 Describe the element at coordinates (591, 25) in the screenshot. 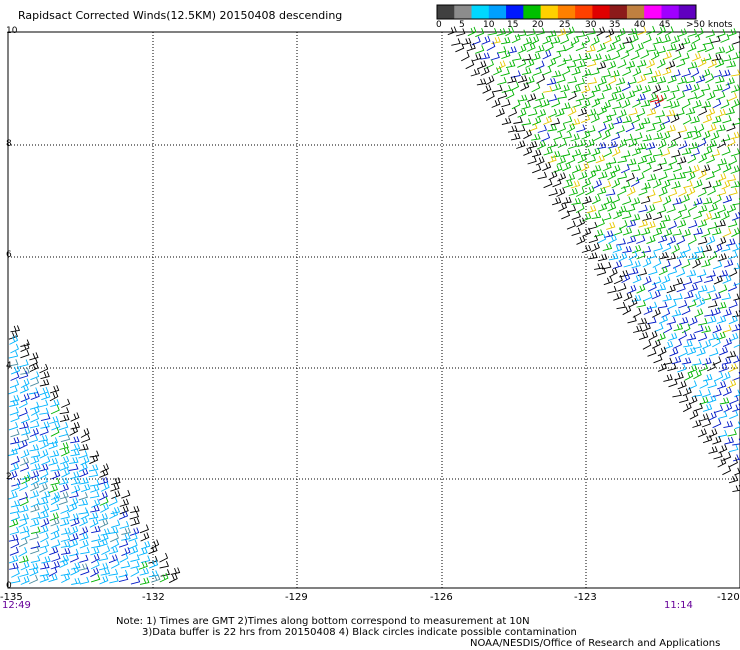

I see `legend-label: 30` at that location.